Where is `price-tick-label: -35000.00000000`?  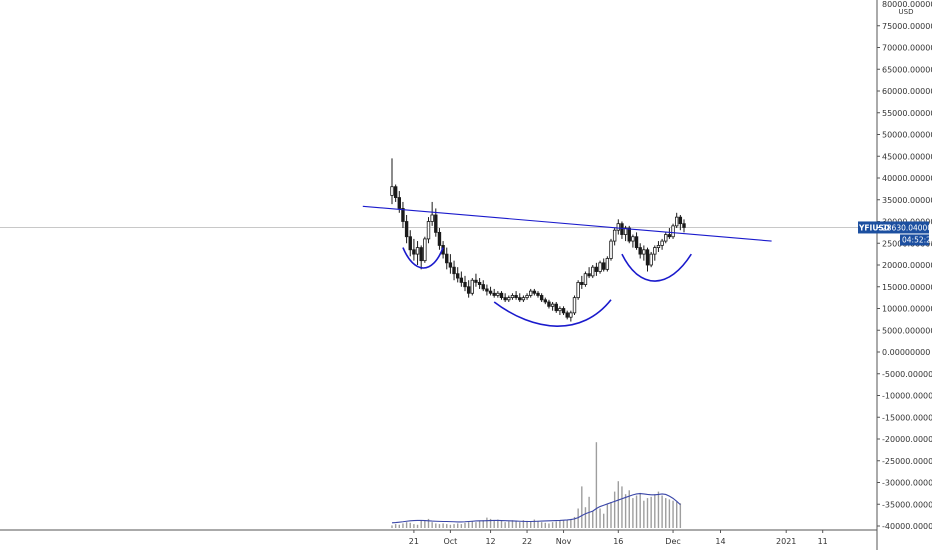 price-tick-label: -35000.00000000 is located at coordinates (907, 504).